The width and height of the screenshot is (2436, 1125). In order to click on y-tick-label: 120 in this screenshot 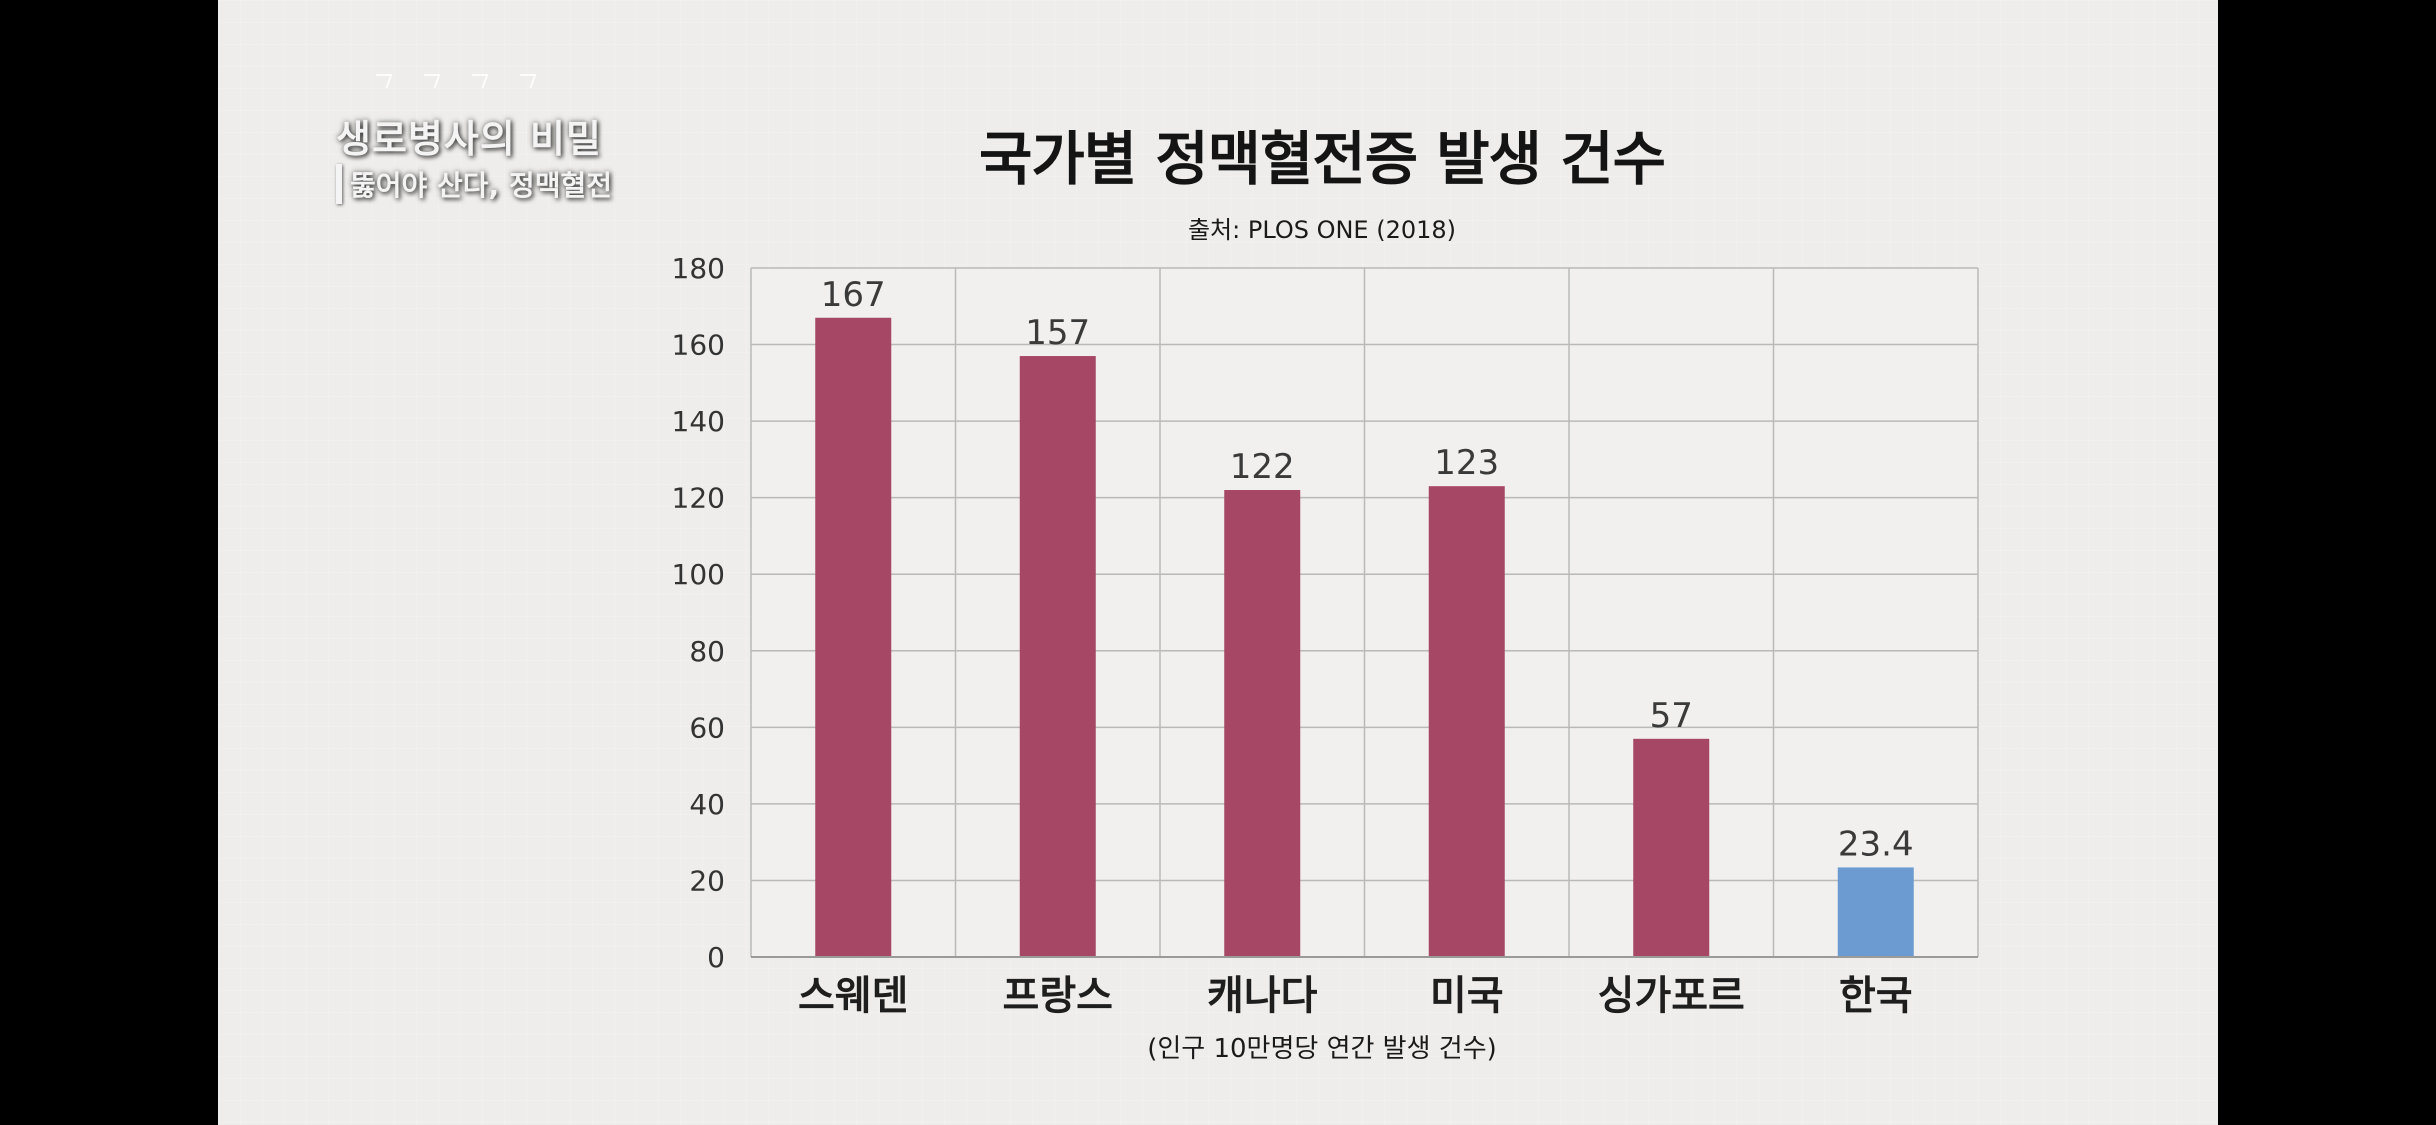, I will do `click(698, 498)`.